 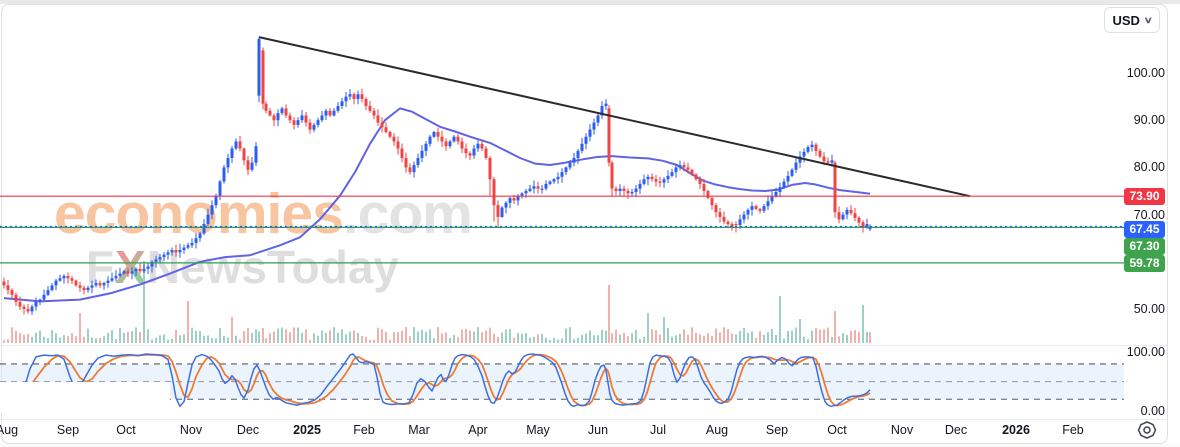 What do you see at coordinates (1144, 196) in the screenshot?
I see `price-level-badge: 73.90` at bounding box center [1144, 196].